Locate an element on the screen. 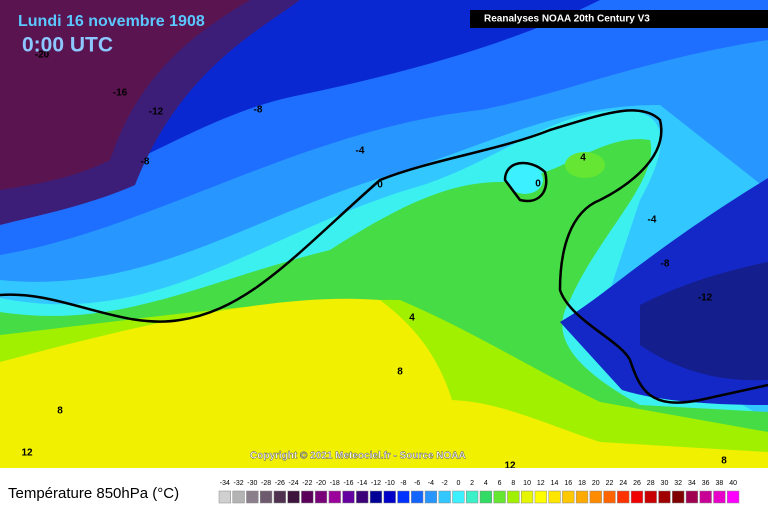 The width and height of the screenshot is (768, 517). legend-tick-label: -30 is located at coordinates (252, 483).